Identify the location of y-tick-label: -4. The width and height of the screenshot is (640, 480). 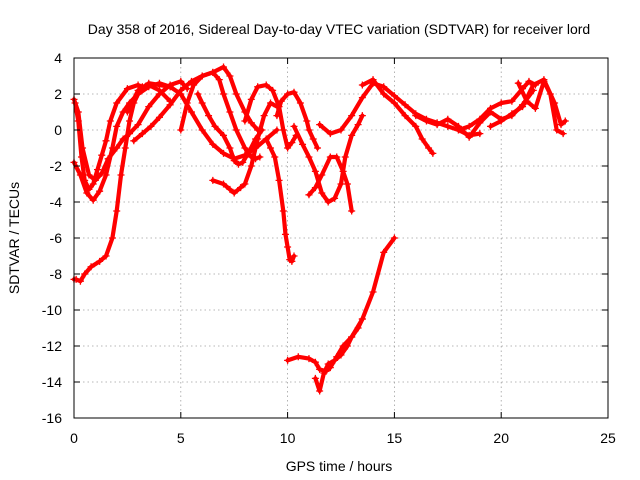
(56, 202).